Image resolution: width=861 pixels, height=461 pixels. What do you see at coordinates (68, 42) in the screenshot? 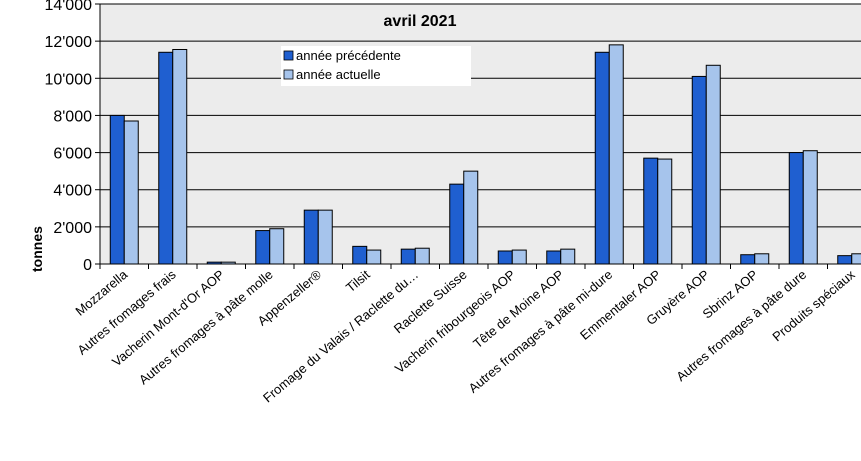
I see `y-tick-label: 12'000` at bounding box center [68, 42].